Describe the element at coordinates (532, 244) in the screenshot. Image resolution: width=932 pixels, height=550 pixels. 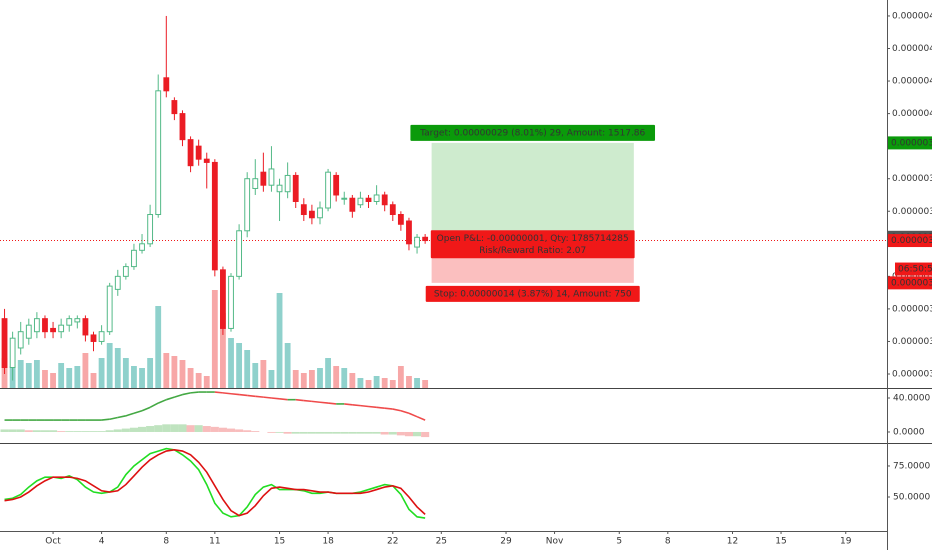
I see `pnl-label-box` at that location.